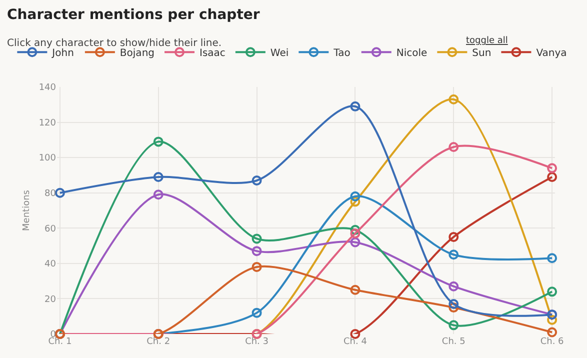 The image size is (587, 358). Describe the element at coordinates (482, 53) in the screenshot. I see `legend-label: Sun` at that location.